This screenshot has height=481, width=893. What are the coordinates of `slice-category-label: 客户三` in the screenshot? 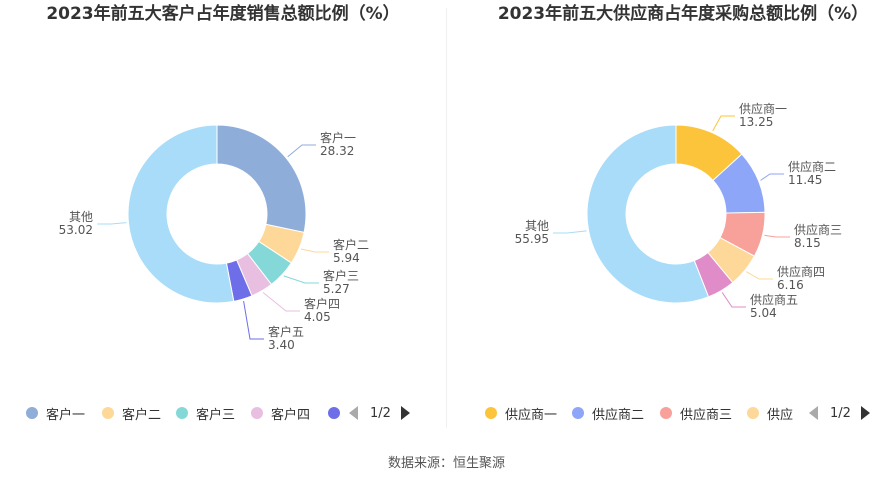 It's located at (341, 275).